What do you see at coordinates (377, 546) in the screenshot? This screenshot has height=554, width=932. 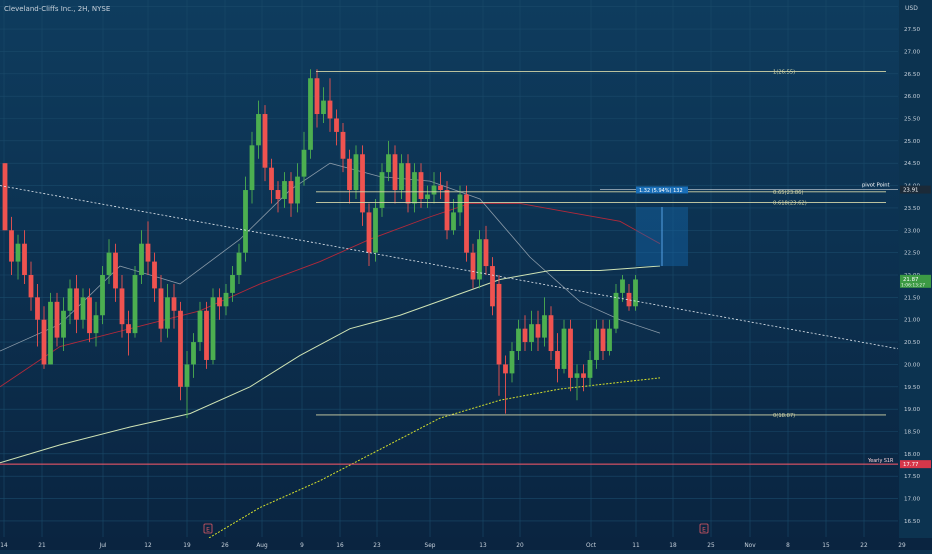 I see `time-tick-label: 23` at bounding box center [377, 546].